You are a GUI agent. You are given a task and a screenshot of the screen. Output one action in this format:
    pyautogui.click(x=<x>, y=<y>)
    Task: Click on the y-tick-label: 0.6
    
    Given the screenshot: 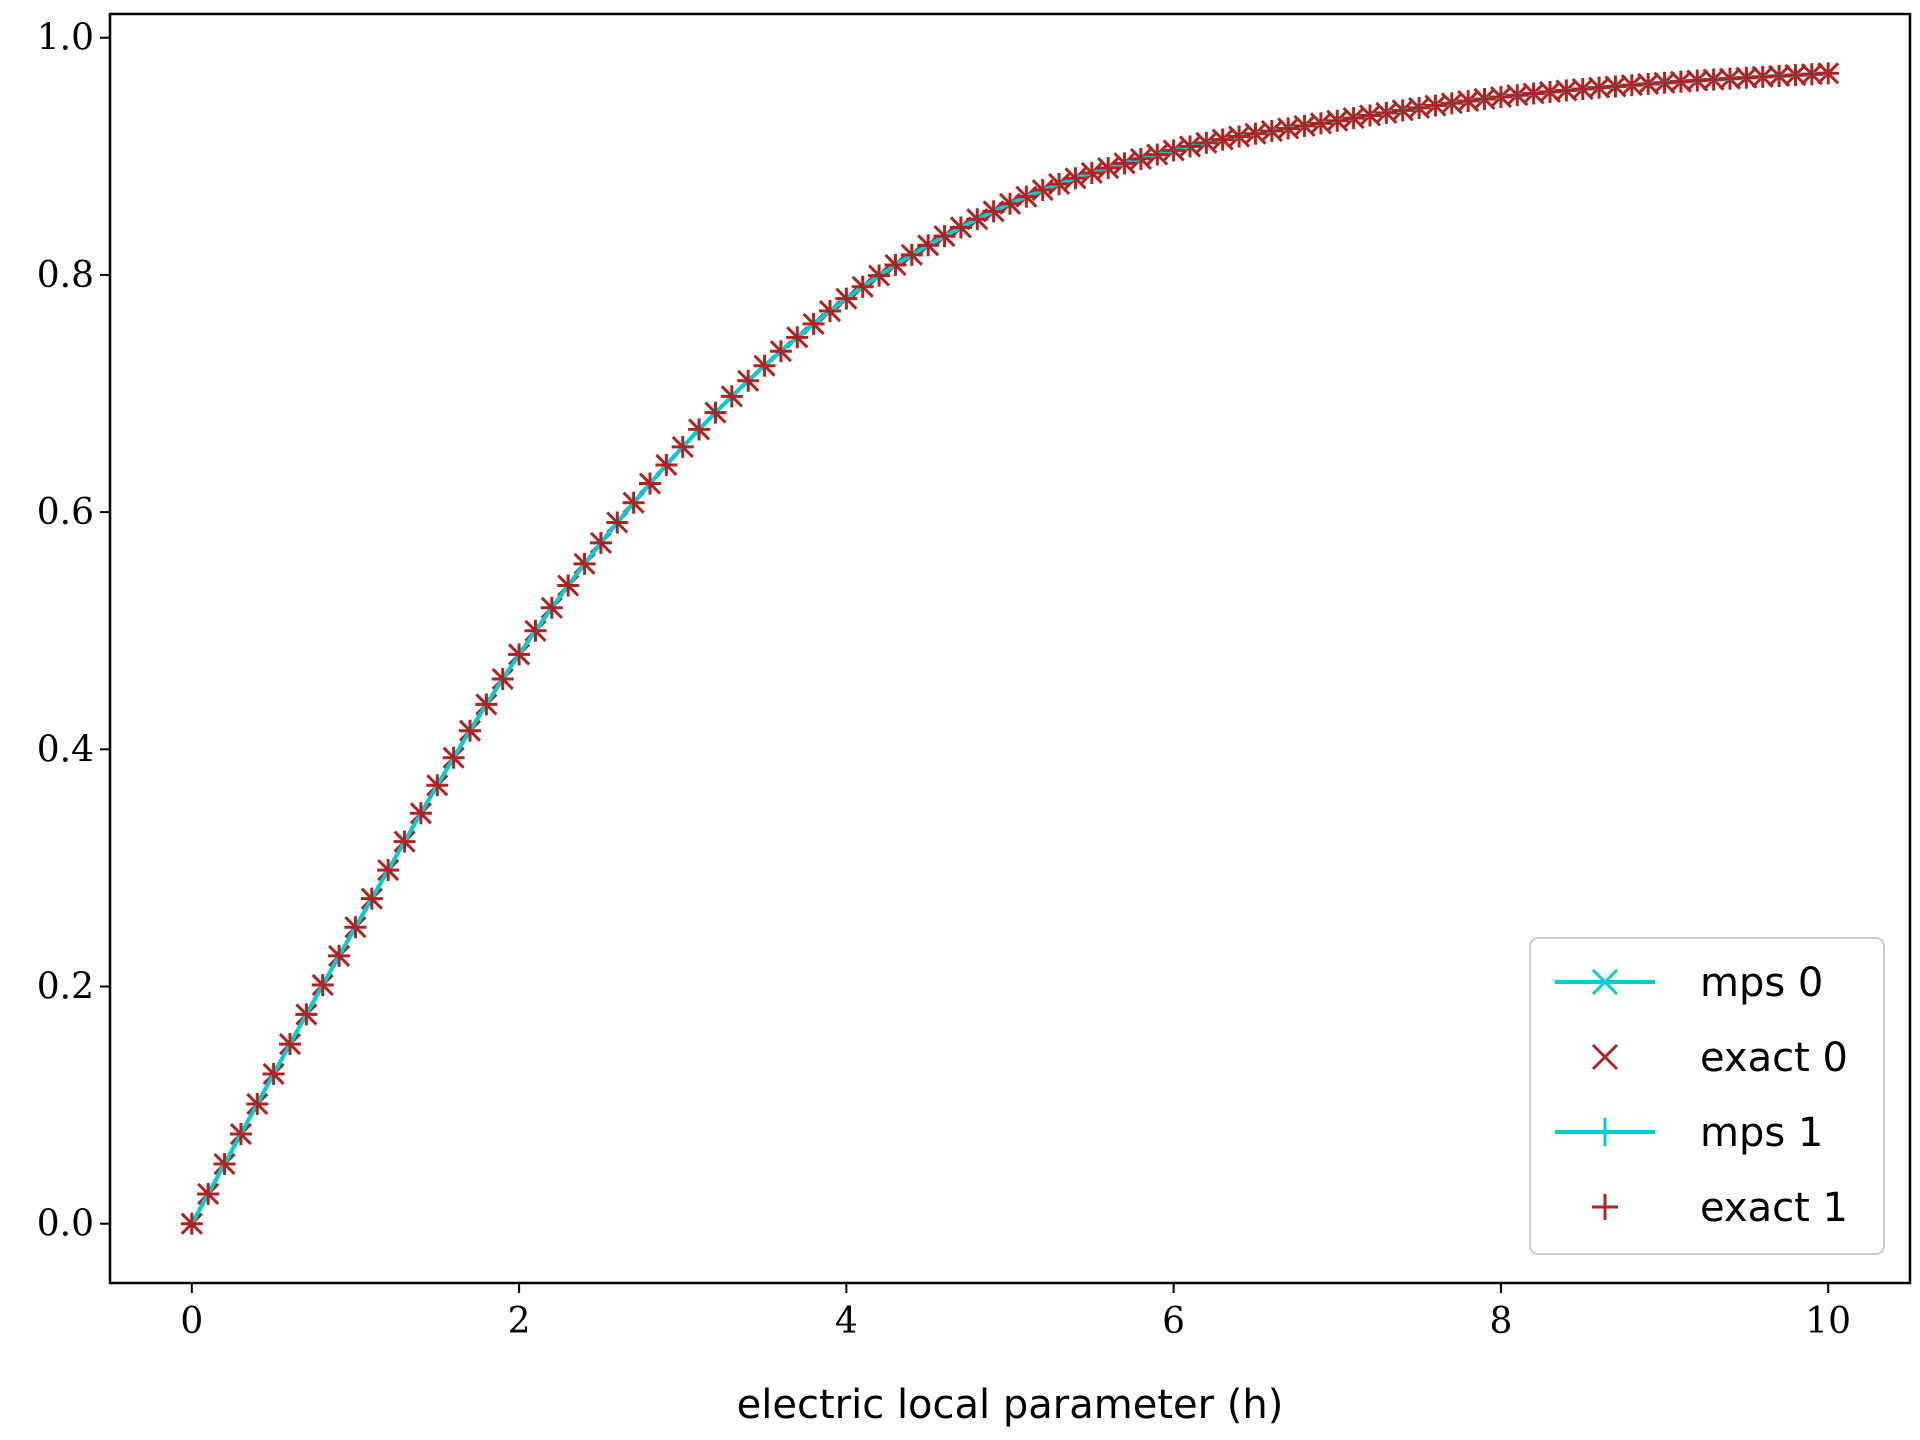 What is the action you would take?
    pyautogui.click(x=65, y=512)
    